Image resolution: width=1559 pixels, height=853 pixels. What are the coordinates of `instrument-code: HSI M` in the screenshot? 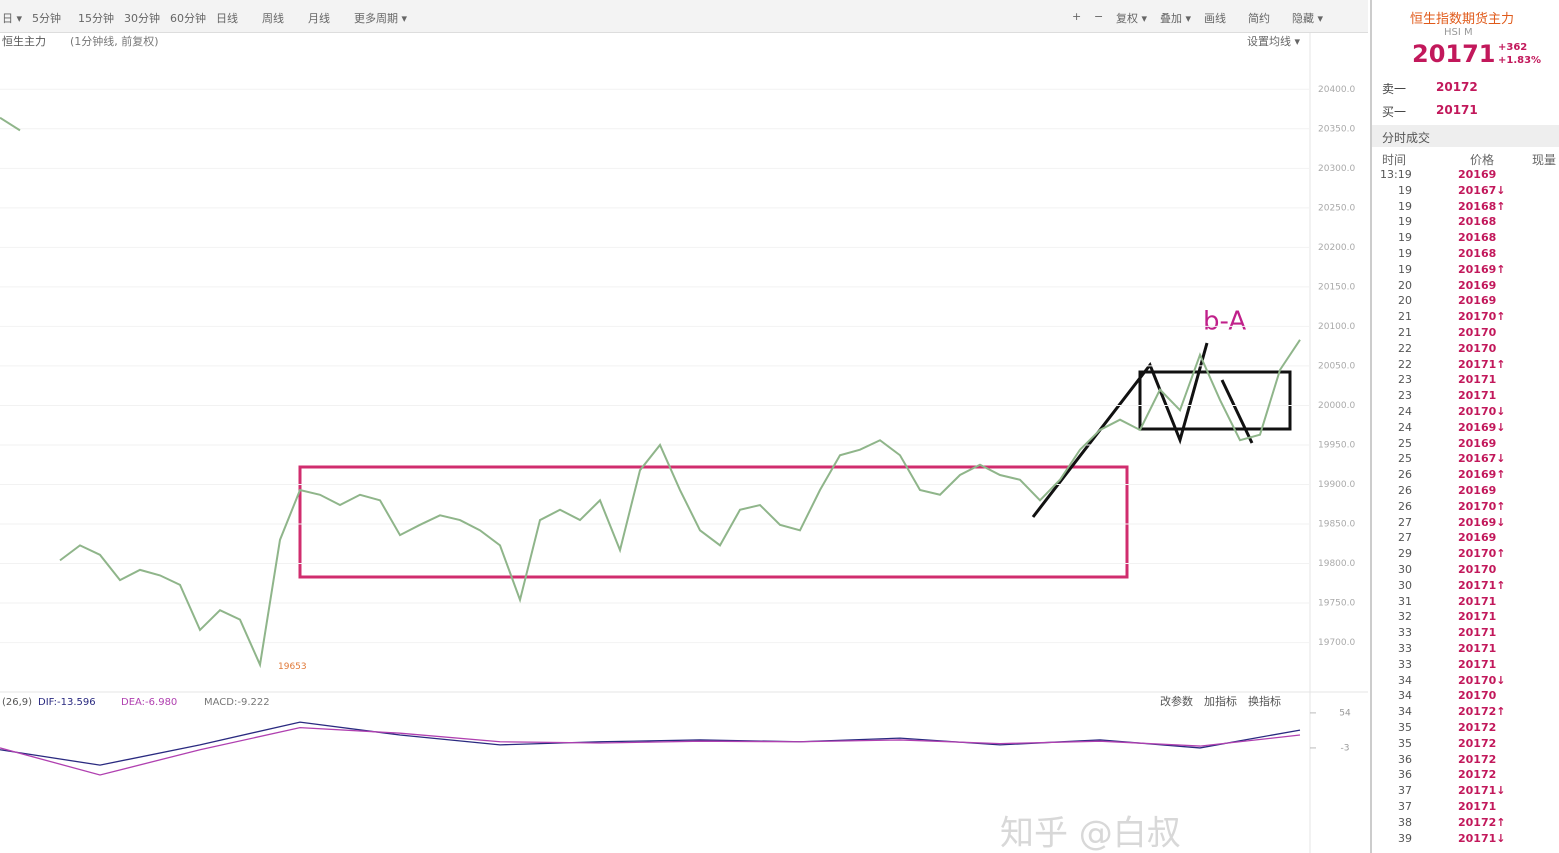 It's located at (1458, 32).